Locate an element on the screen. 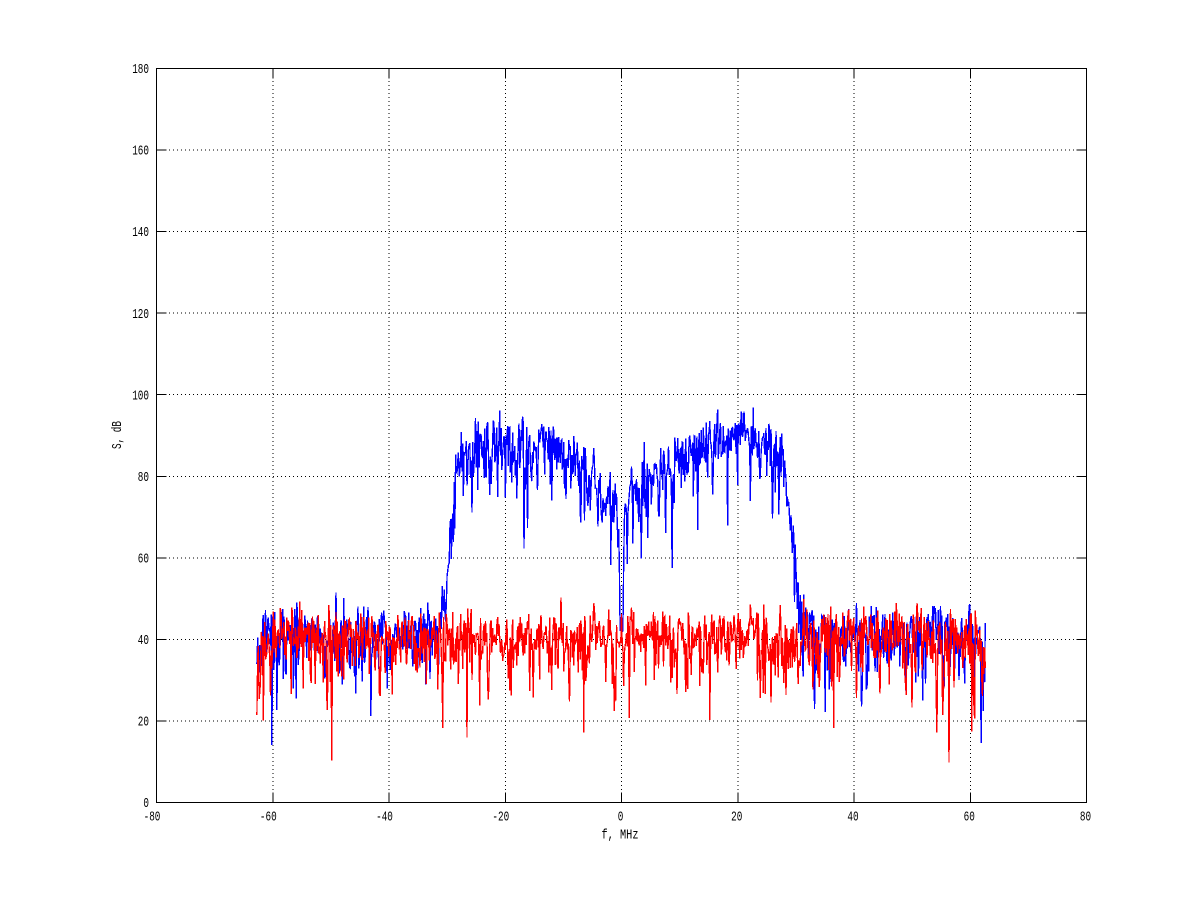  svg-text: 100 is located at coordinates (140, 396).